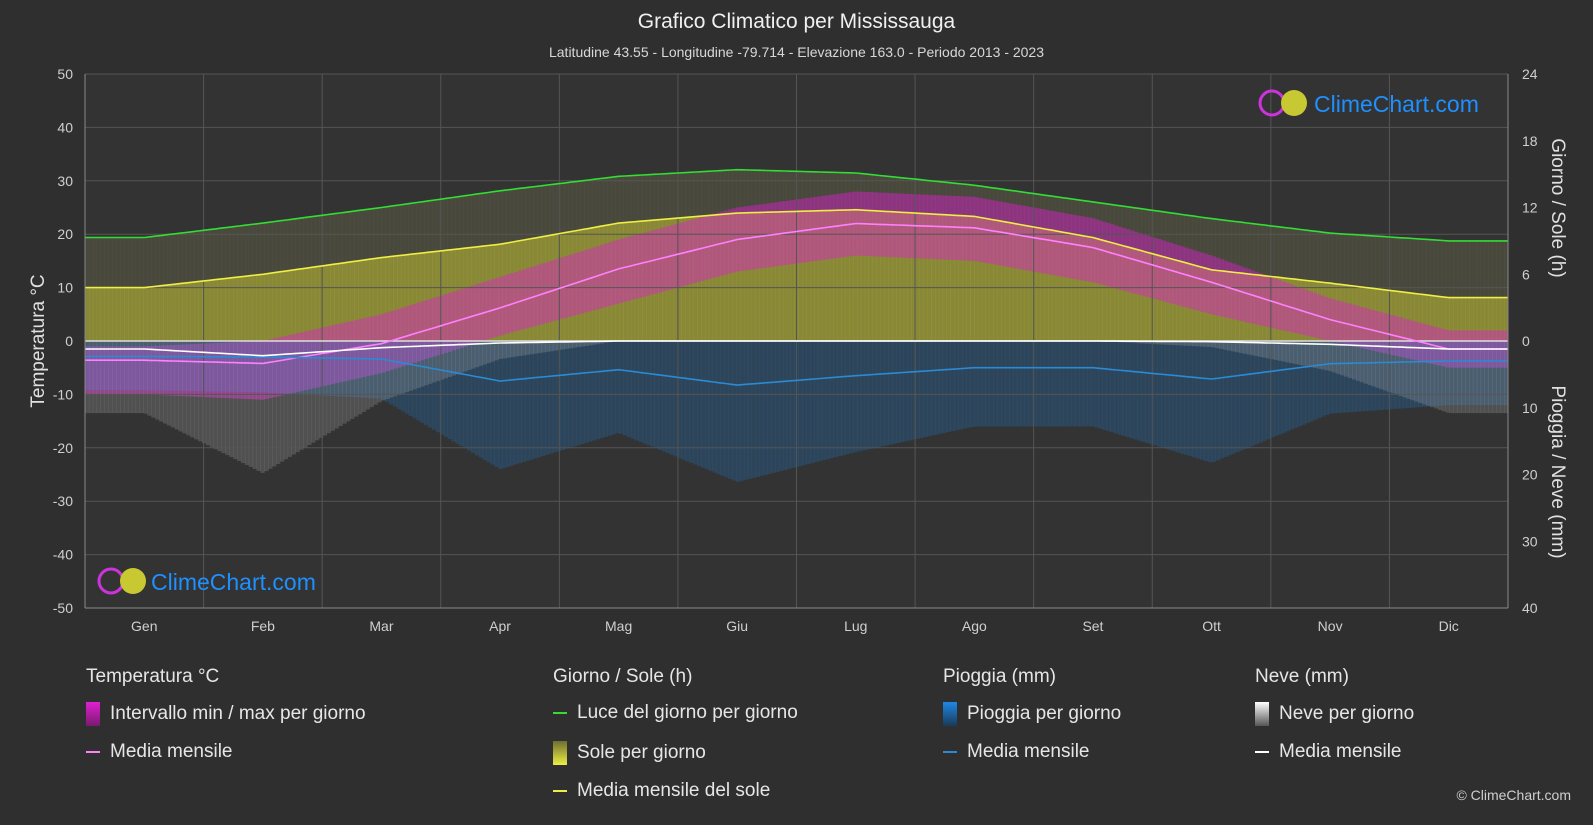 The width and height of the screenshot is (1593, 825). I want to click on y-left-tick-label: 0, so click(69, 341).